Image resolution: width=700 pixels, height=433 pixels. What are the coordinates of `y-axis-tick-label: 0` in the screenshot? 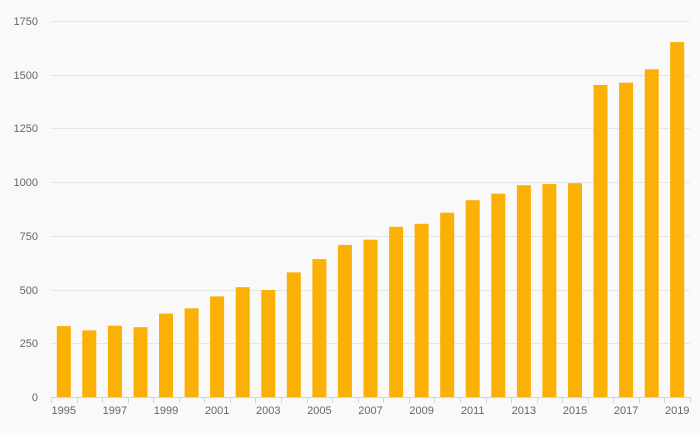 It's located at (35, 398).